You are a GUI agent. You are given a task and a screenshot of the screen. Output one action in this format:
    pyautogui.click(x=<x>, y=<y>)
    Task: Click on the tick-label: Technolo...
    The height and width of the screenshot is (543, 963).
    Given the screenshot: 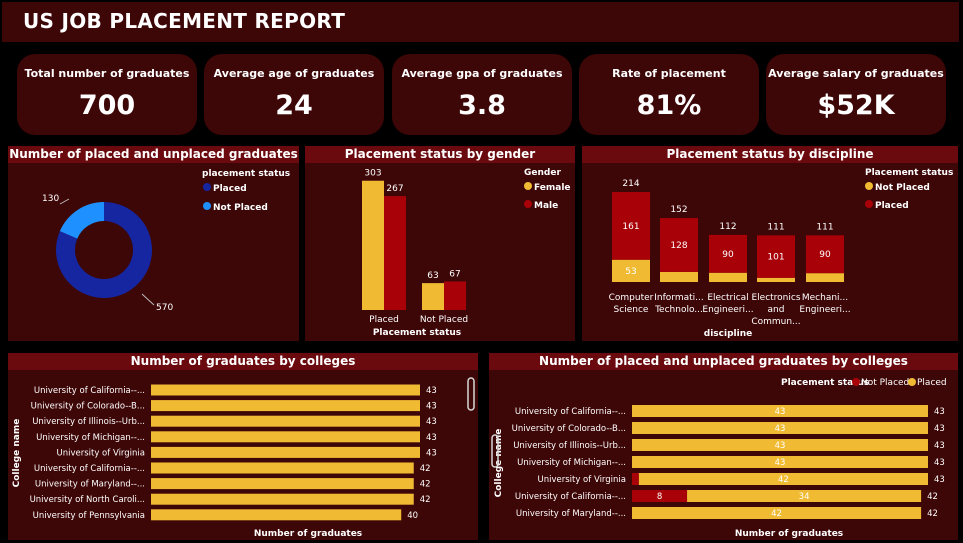 What is the action you would take?
    pyautogui.click(x=678, y=310)
    